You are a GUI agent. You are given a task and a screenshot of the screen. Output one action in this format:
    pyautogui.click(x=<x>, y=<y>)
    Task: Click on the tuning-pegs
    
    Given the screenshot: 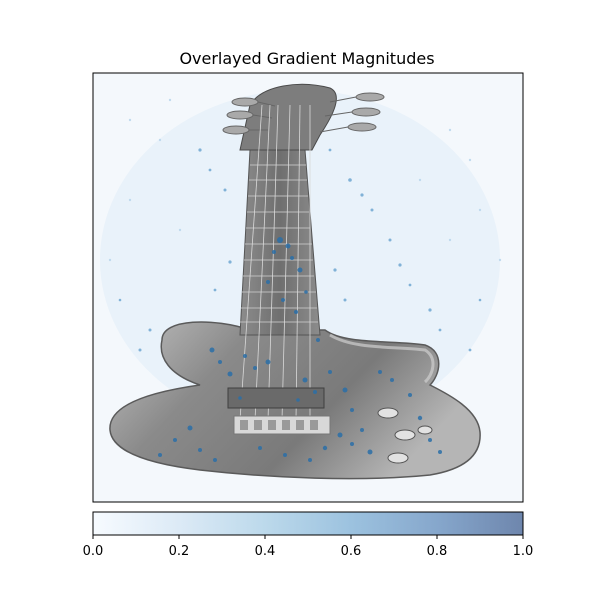 What is the action you would take?
    pyautogui.click(x=303, y=113)
    